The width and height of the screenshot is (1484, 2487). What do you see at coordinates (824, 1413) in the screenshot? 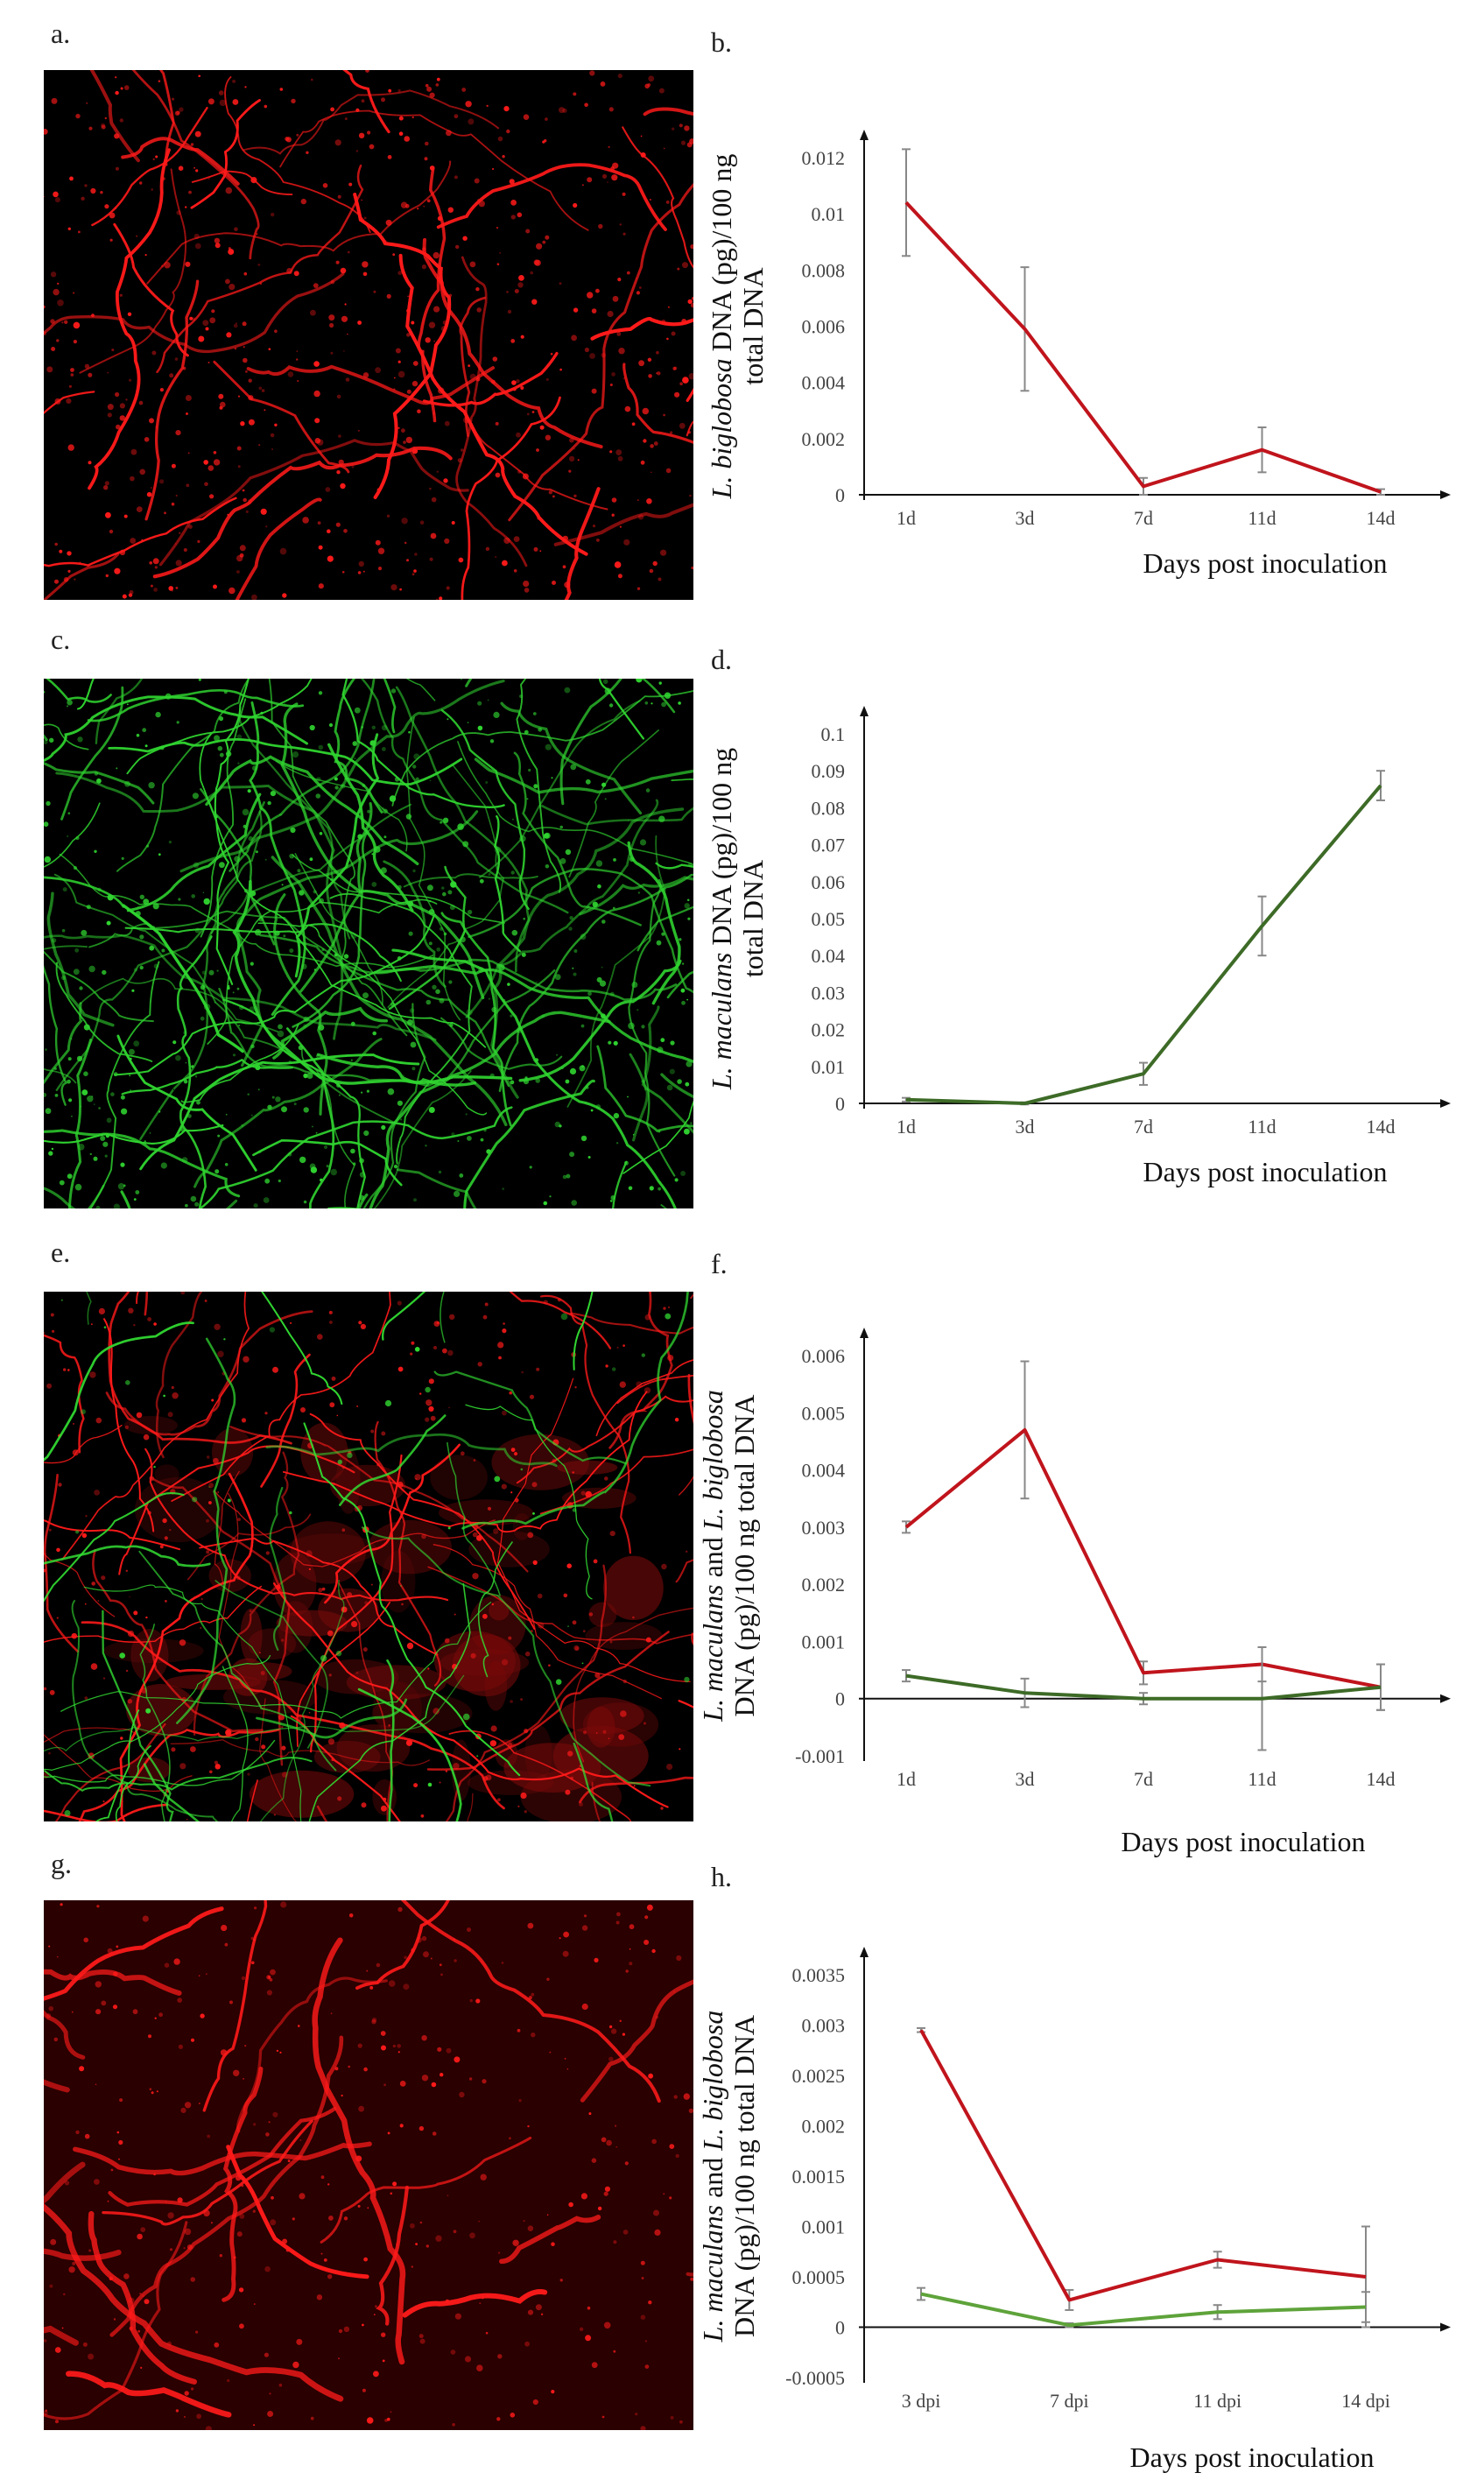
I see `y-tick-label: 0.005` at bounding box center [824, 1413].